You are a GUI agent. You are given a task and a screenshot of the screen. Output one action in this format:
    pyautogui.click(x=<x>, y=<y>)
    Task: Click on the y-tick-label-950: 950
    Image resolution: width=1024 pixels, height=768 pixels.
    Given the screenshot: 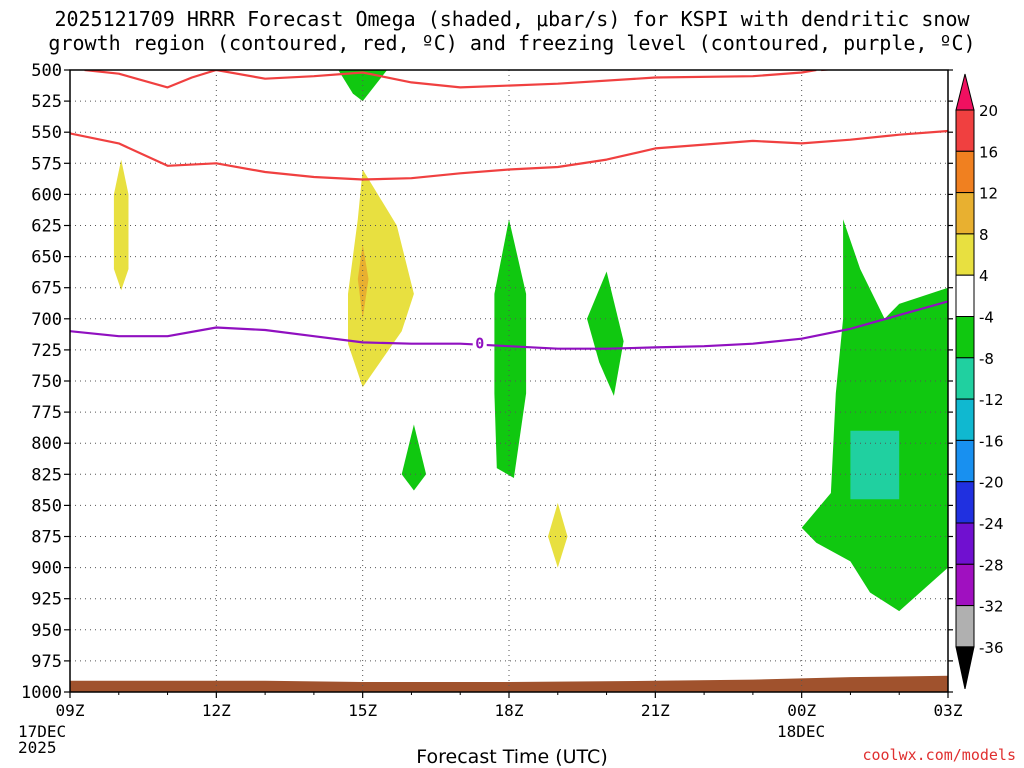 What is the action you would take?
    pyautogui.click(x=46, y=631)
    